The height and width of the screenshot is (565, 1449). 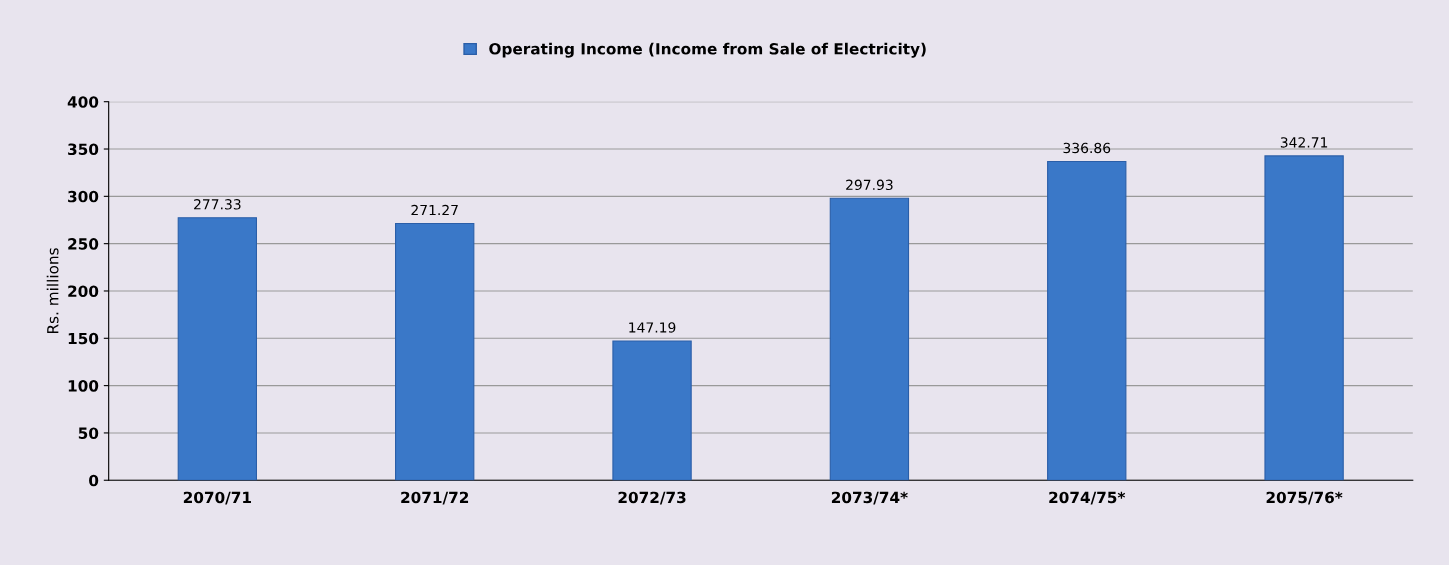 I want to click on y-tick-label: 150, so click(x=83, y=338).